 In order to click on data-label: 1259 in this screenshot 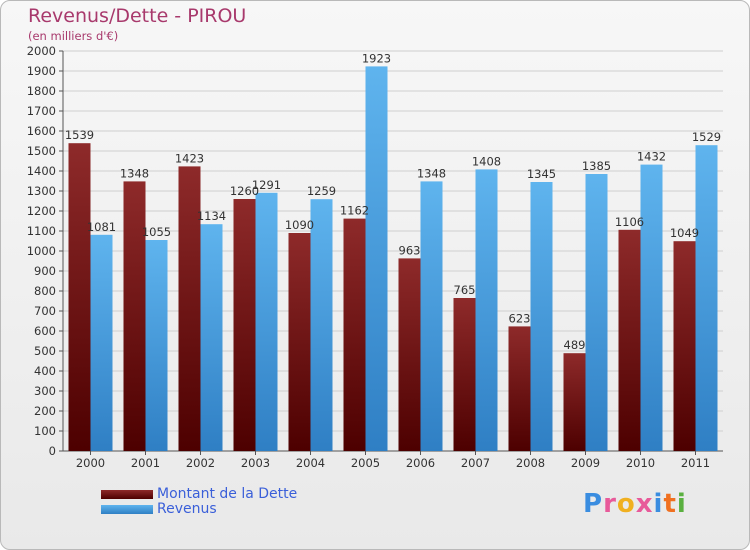, I will do `click(321, 191)`.